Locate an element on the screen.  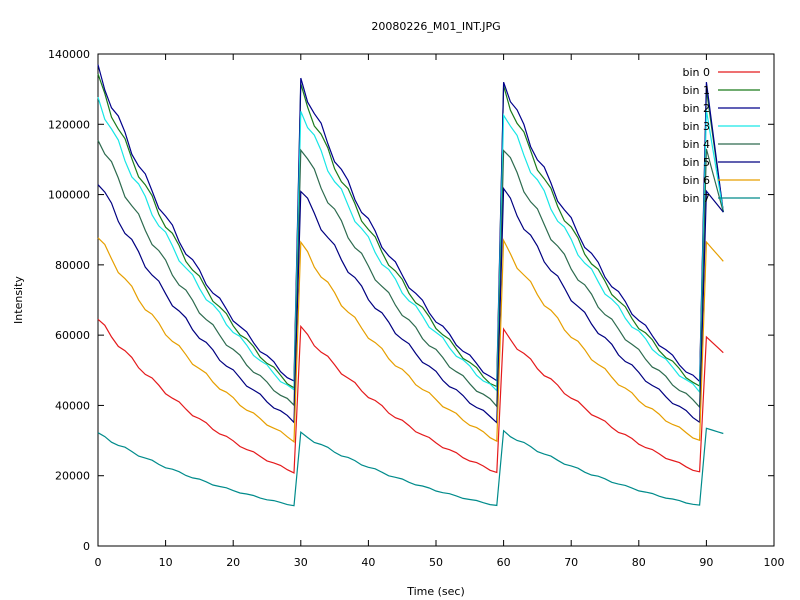
legend-label: bin 1 is located at coordinates (696, 90).